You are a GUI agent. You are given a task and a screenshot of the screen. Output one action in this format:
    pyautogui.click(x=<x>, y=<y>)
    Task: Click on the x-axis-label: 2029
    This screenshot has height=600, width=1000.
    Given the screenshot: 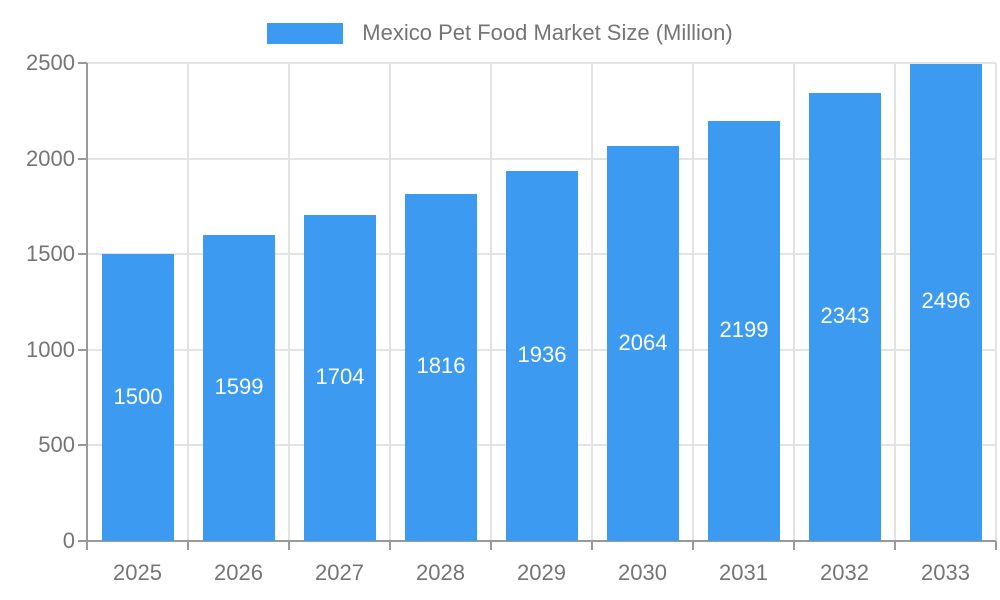 What is the action you would take?
    pyautogui.click(x=541, y=572)
    